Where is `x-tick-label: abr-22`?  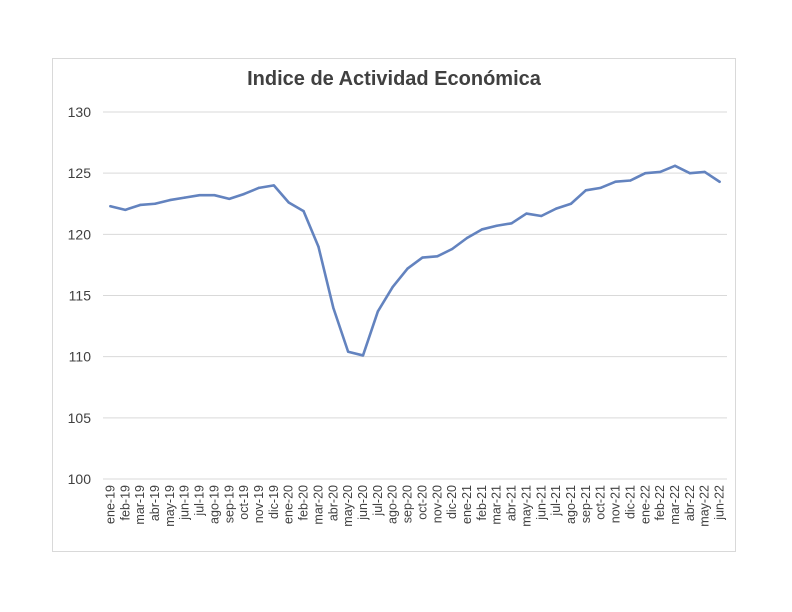 x-tick-label: abr-22 is located at coordinates (690, 503).